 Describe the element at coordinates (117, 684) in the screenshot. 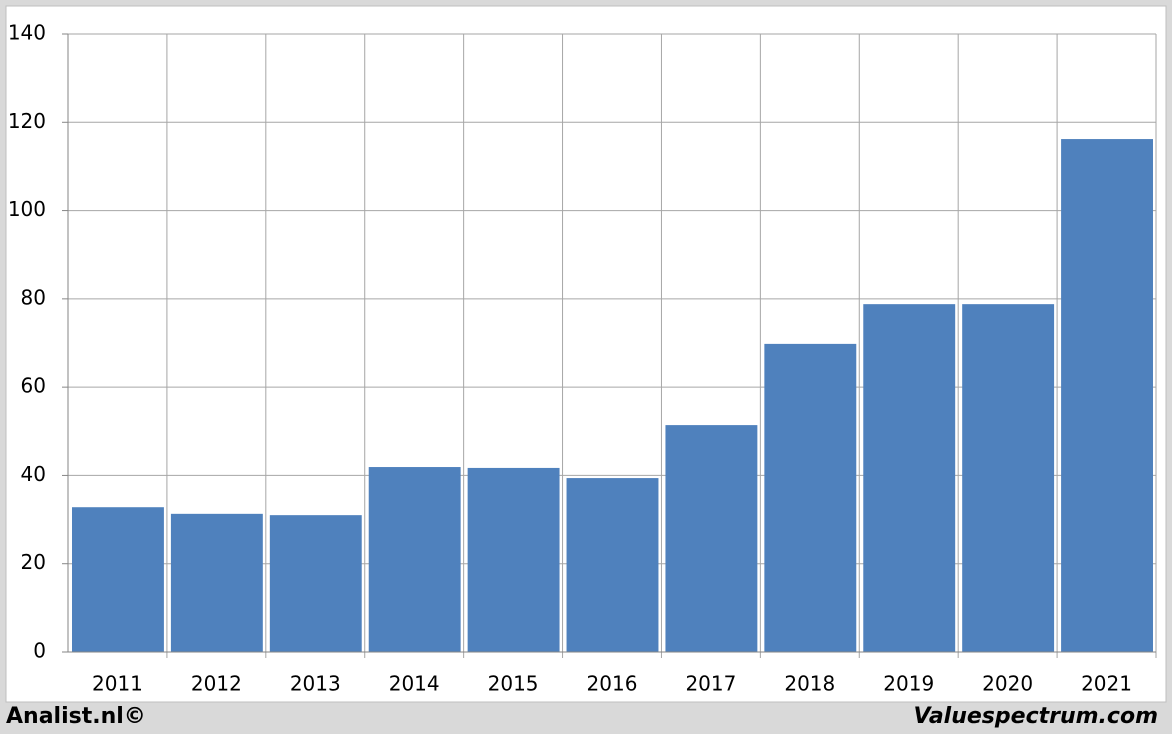

I see `x-tick-label: 2011` at that location.